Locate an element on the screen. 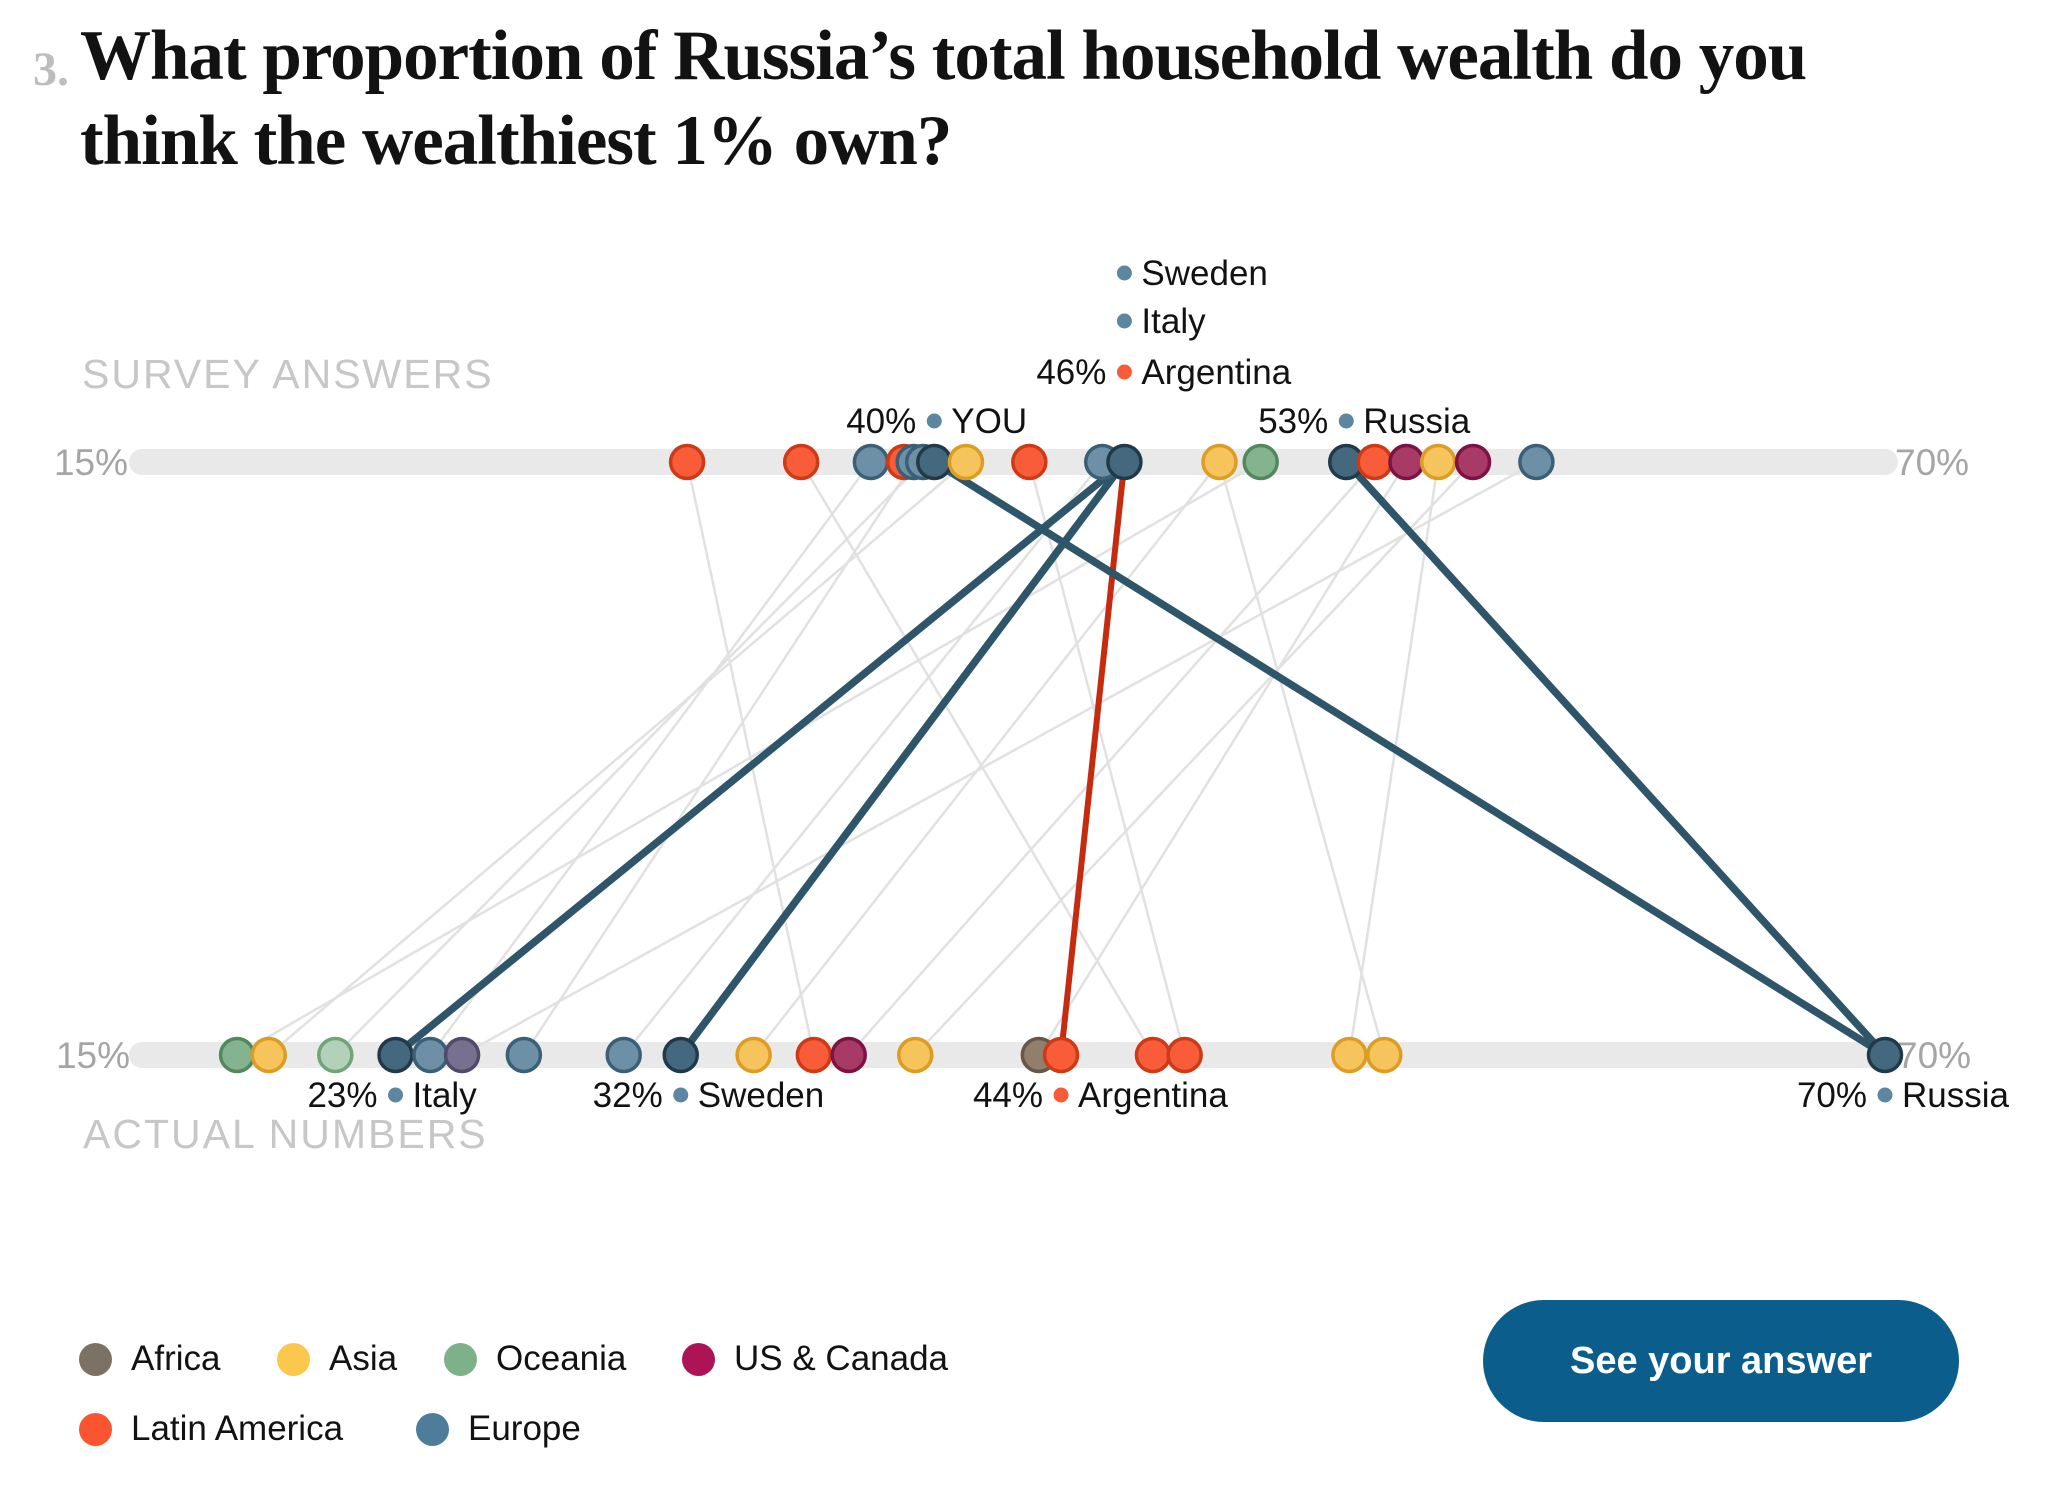  legend-dot-africa is located at coordinates (95, 1359).